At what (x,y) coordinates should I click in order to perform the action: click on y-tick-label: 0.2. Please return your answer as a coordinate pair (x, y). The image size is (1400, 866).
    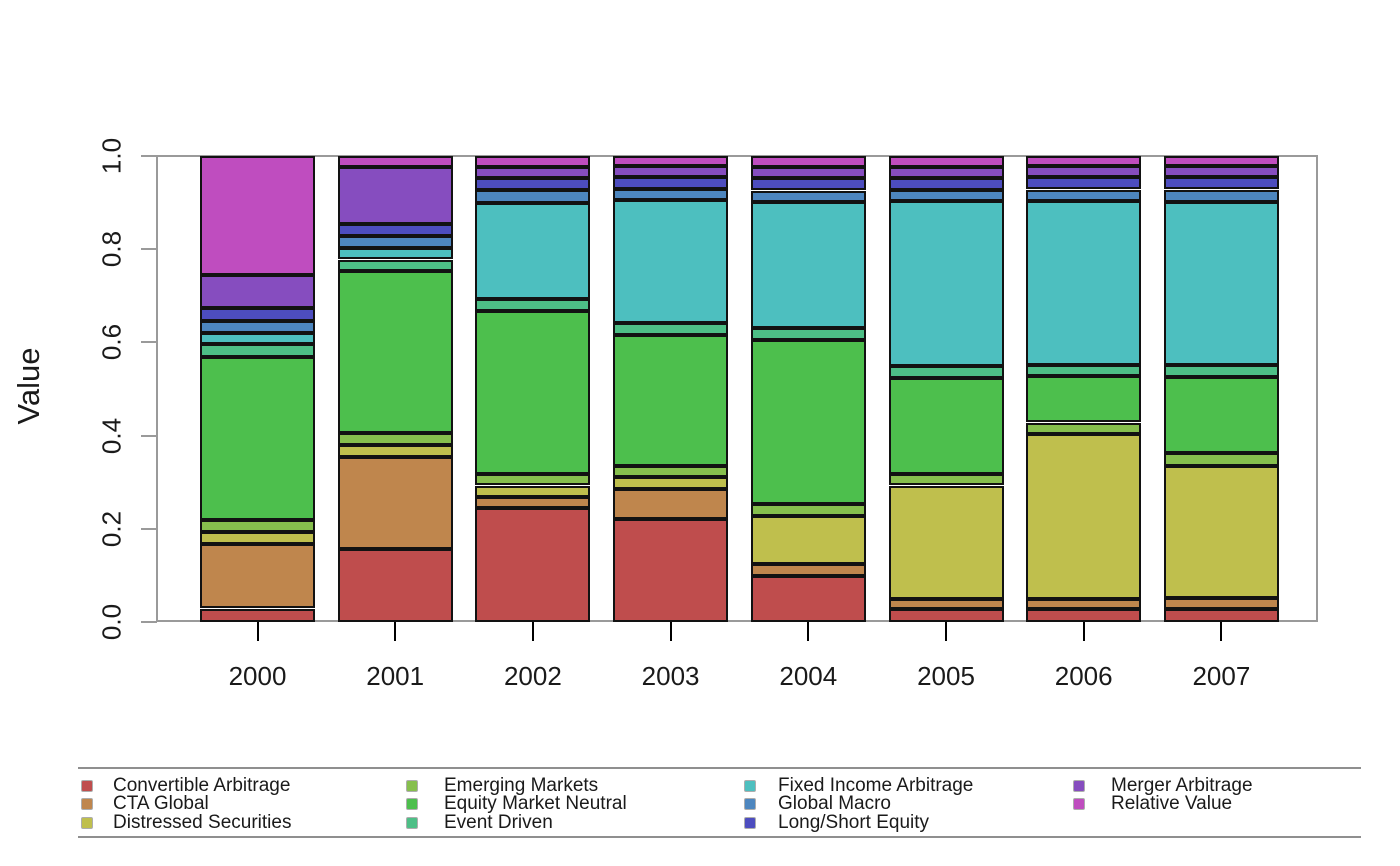
    Looking at the image, I should click on (111, 528).